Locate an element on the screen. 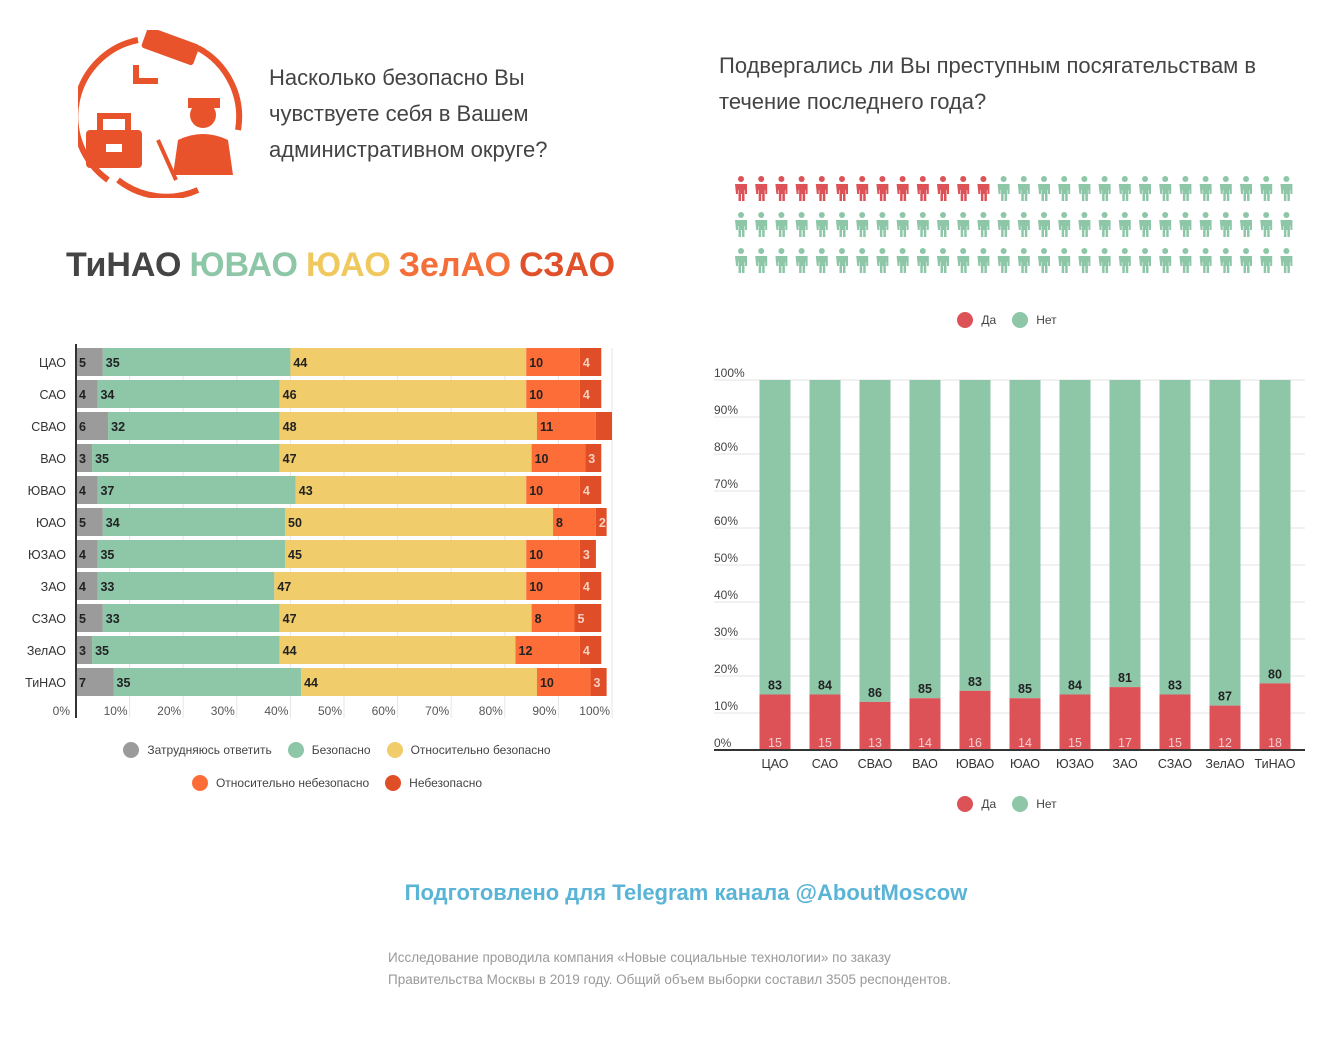 The width and height of the screenshot is (1342, 1054). x-tick-label: 70% is located at coordinates (437, 711).